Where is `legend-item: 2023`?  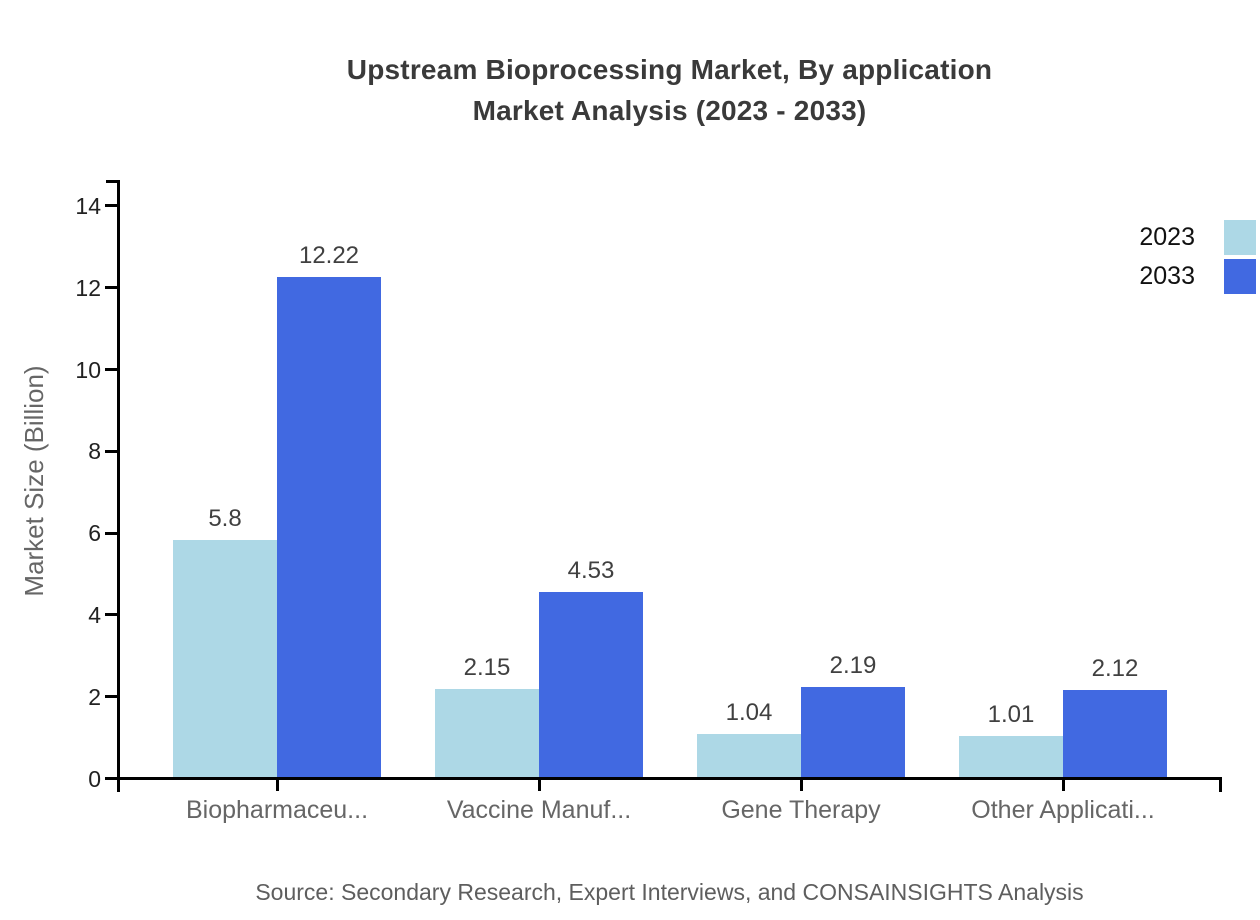 legend-item: 2023 is located at coordinates (1178, 237).